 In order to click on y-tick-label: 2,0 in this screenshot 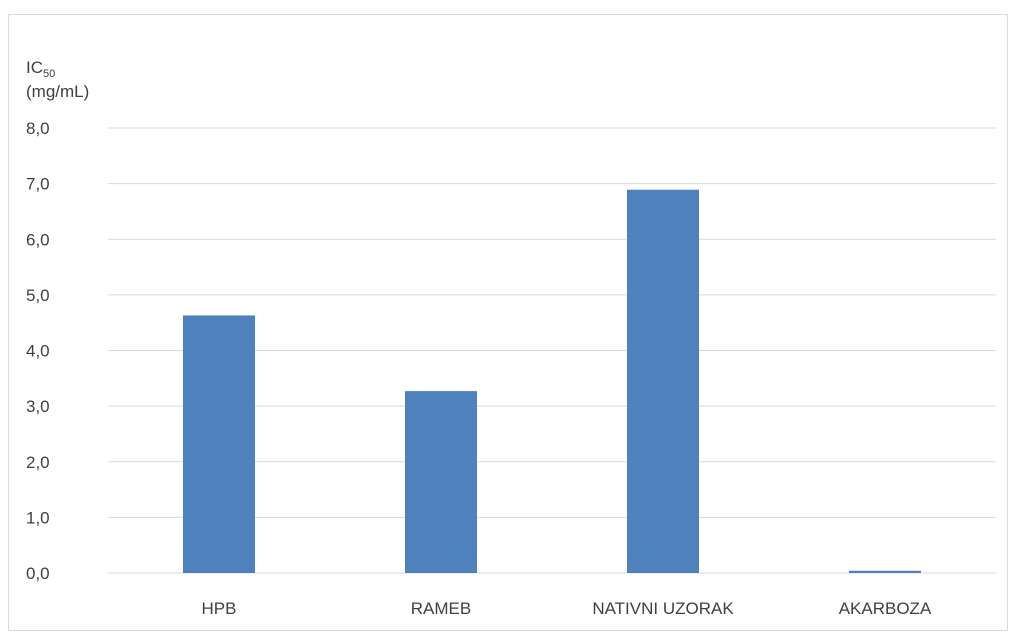, I will do `click(38, 462)`.